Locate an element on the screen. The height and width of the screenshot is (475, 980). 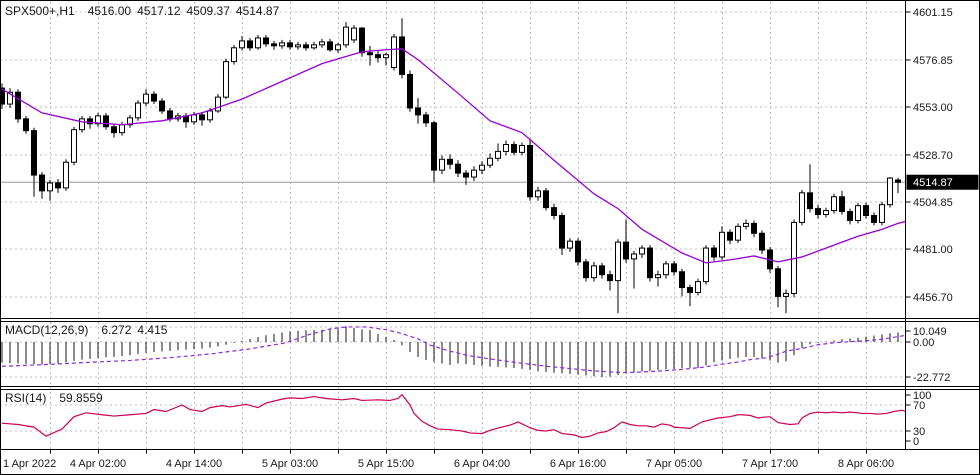
price-axis-label: 4601.15 is located at coordinates (933, 13).